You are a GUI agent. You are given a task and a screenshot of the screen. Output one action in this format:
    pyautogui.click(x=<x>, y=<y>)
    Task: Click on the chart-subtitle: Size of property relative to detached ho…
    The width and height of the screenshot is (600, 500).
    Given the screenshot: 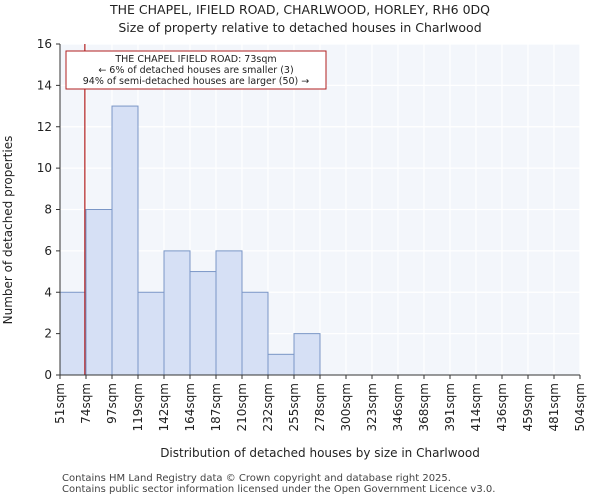 What is the action you would take?
    pyautogui.click(x=300, y=27)
    